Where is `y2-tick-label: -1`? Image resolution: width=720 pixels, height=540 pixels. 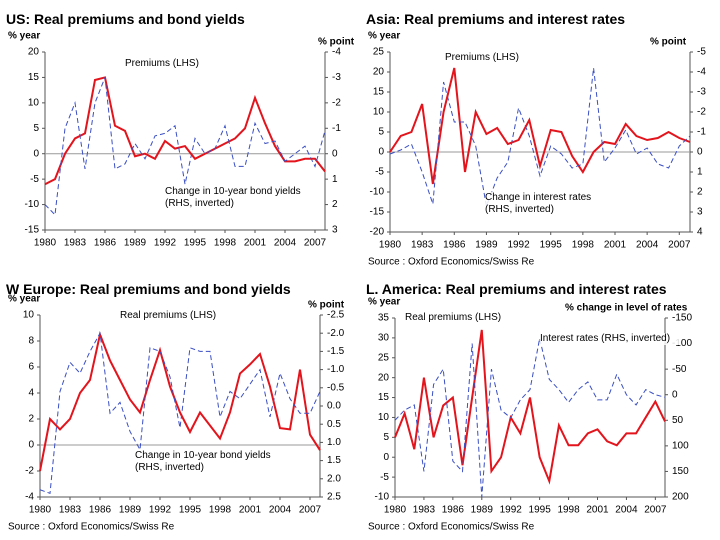
y2-tick-label: -1 is located at coordinates (701, 132).